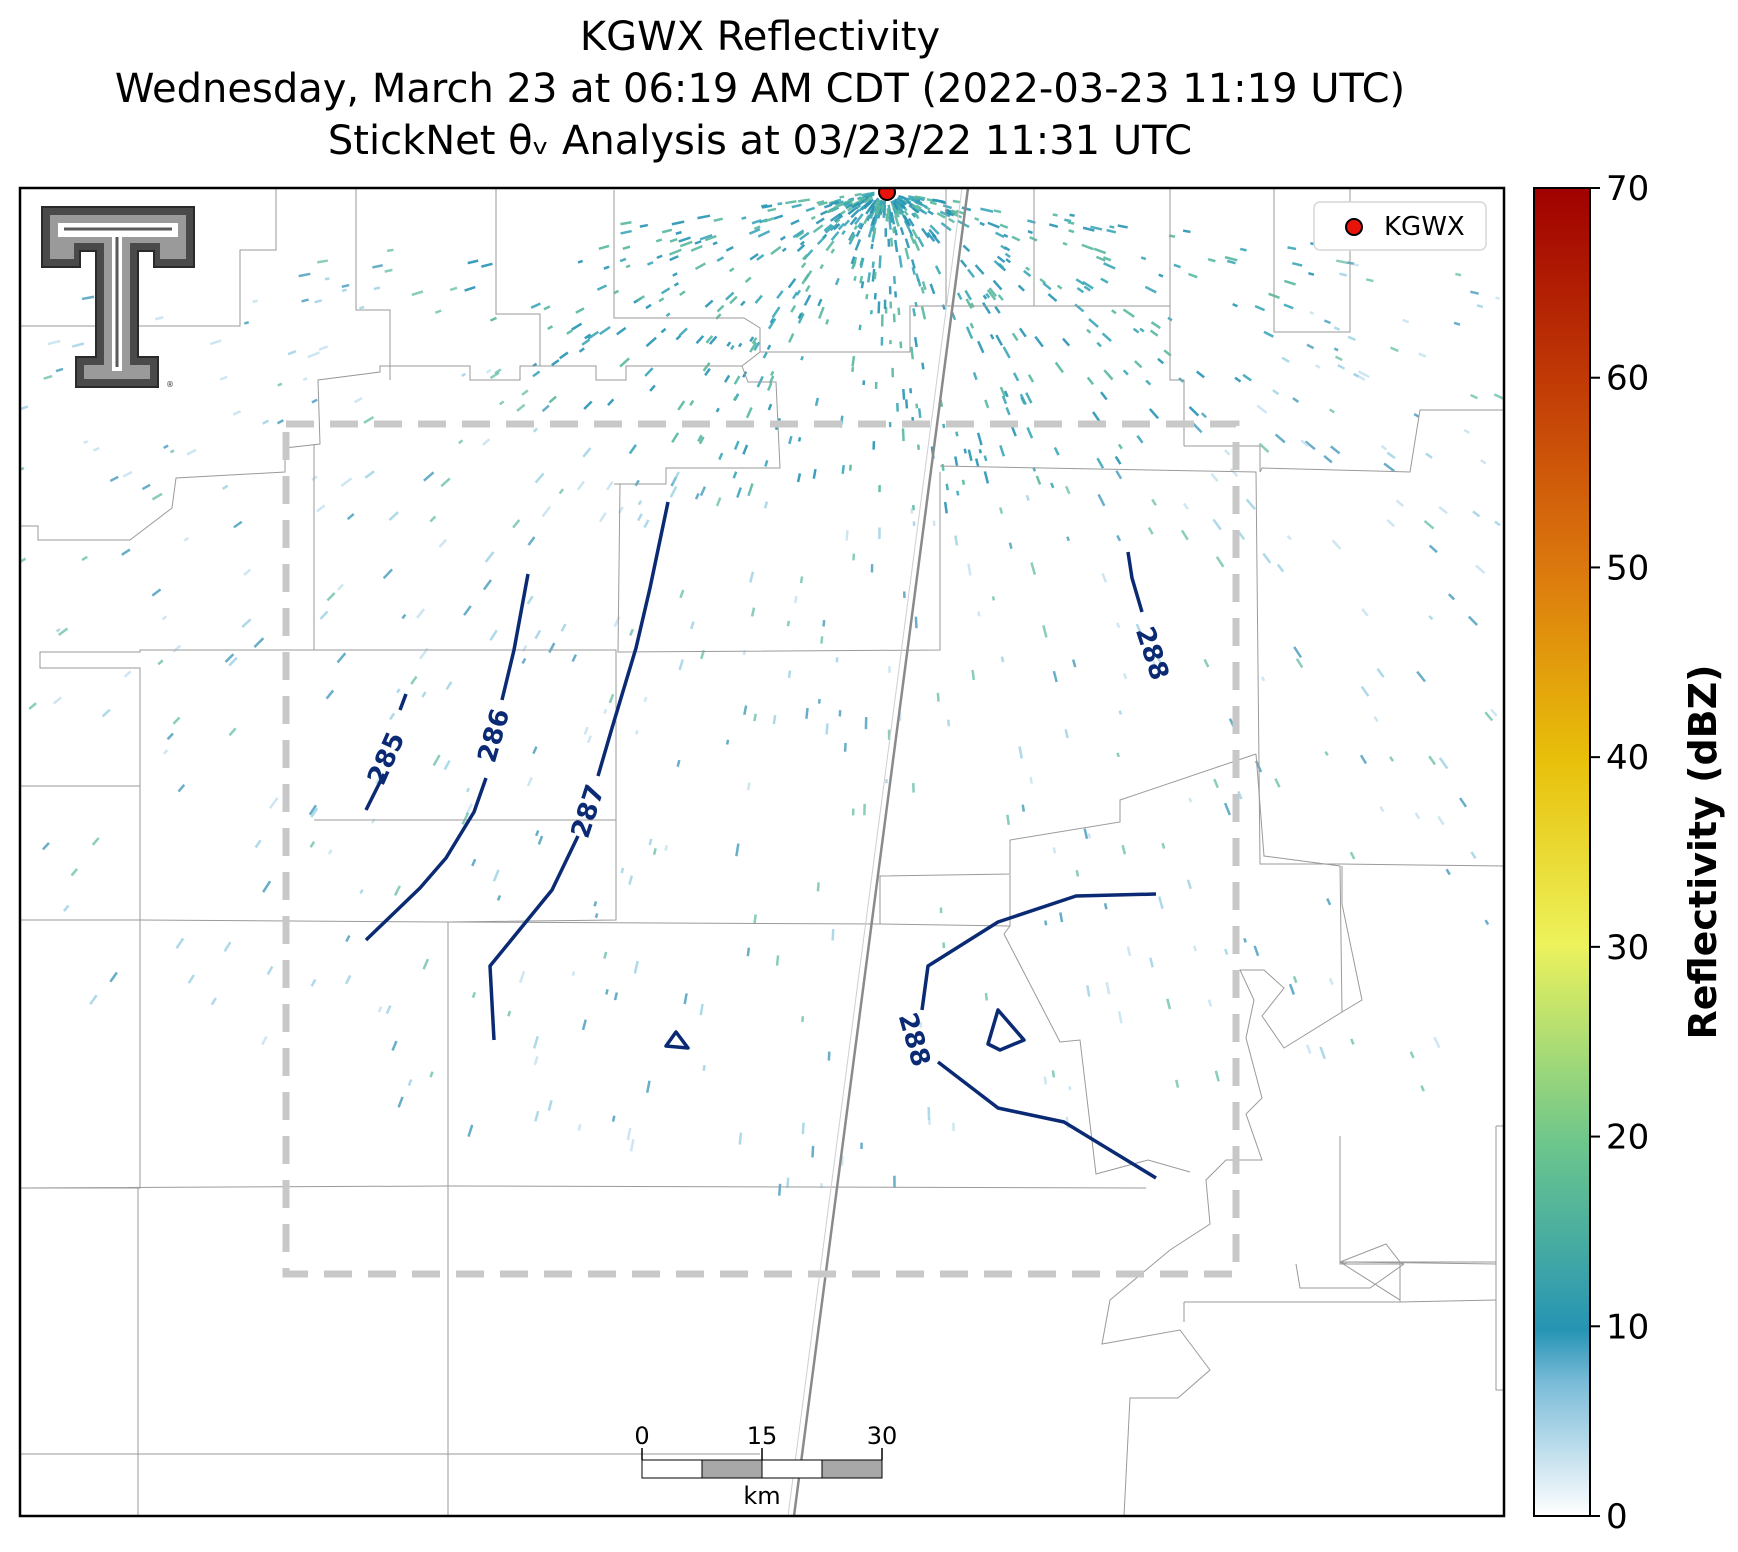 The height and width of the screenshot is (1552, 1738). Describe the element at coordinates (1627, 1138) in the screenshot. I see `colorbar-tick-label: 20` at that location.